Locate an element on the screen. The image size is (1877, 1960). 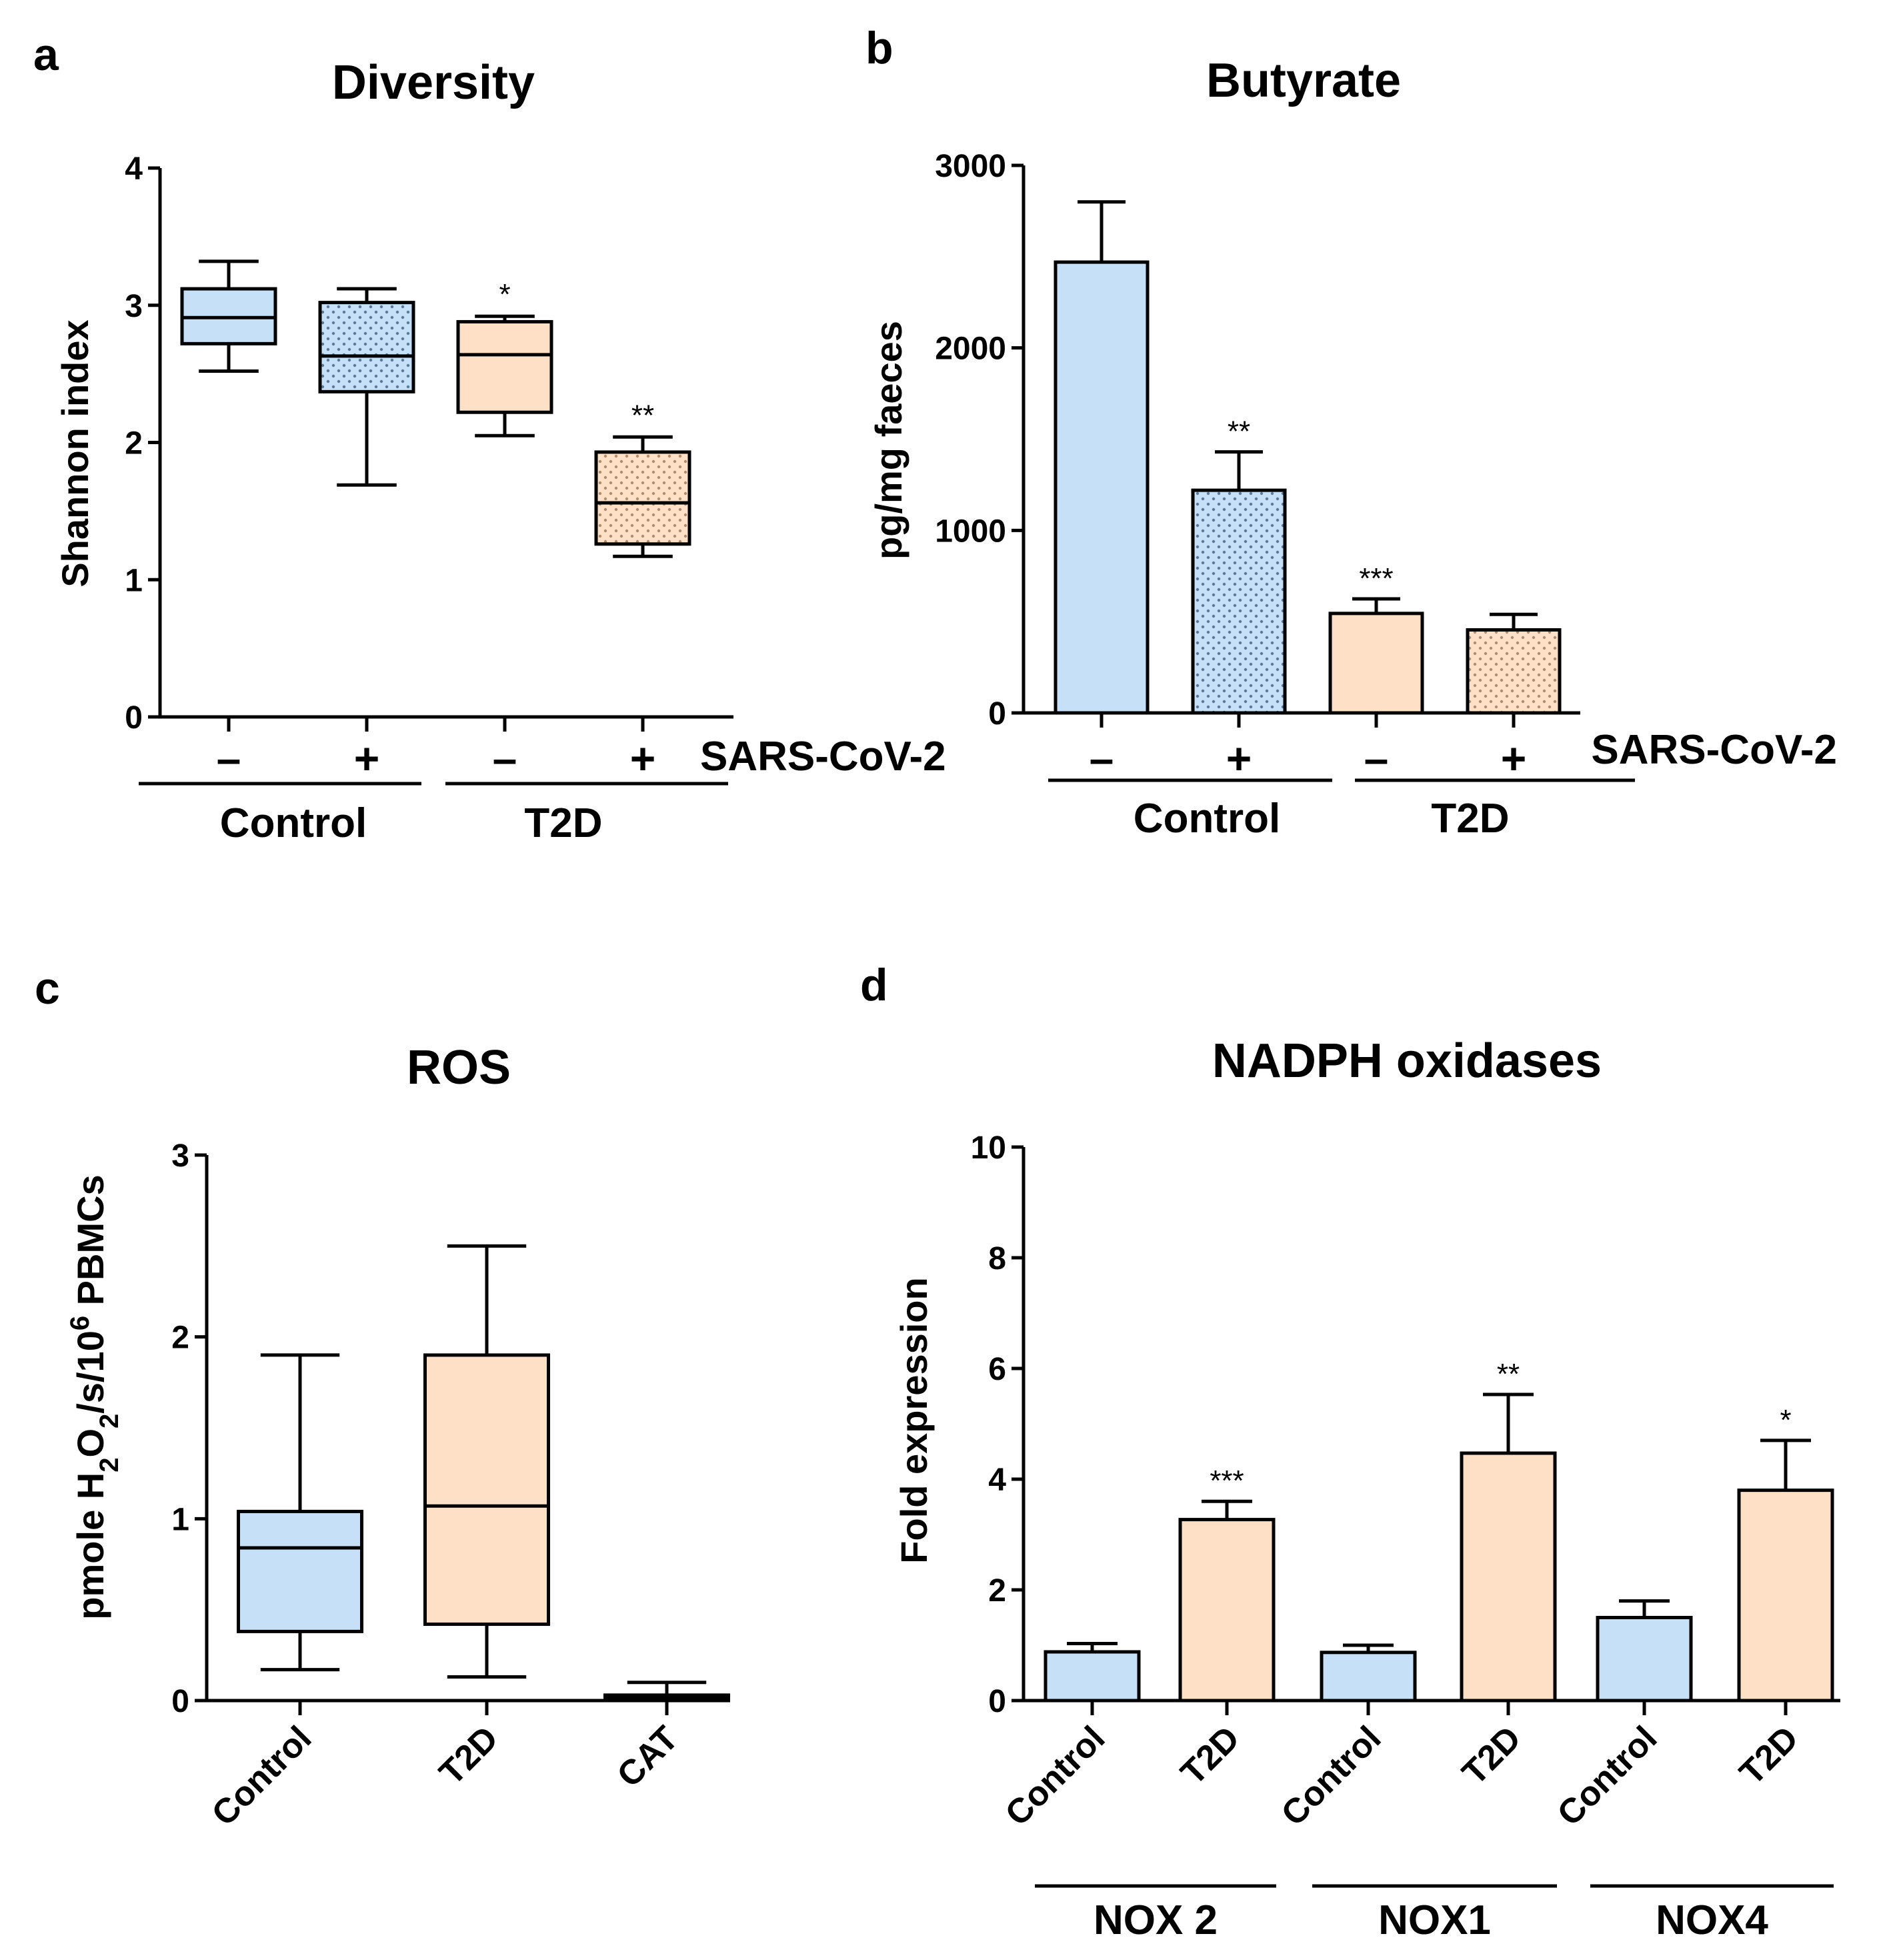
panel-label-c: c is located at coordinates (47, 988).